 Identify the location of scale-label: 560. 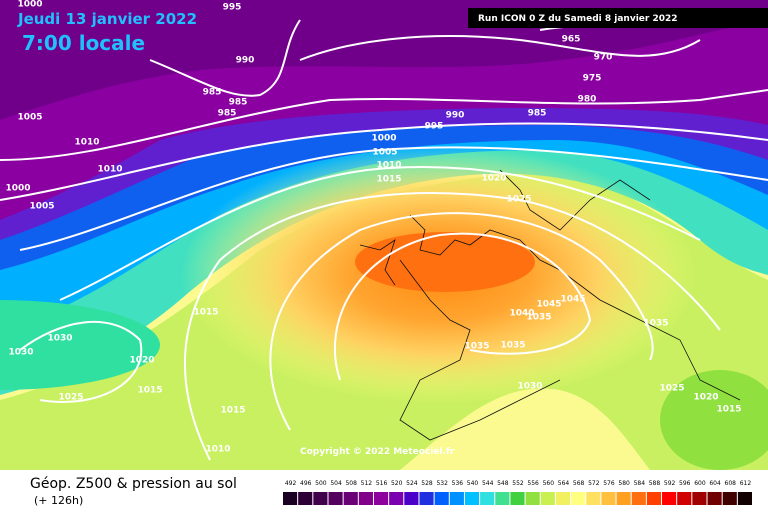
(549, 483).